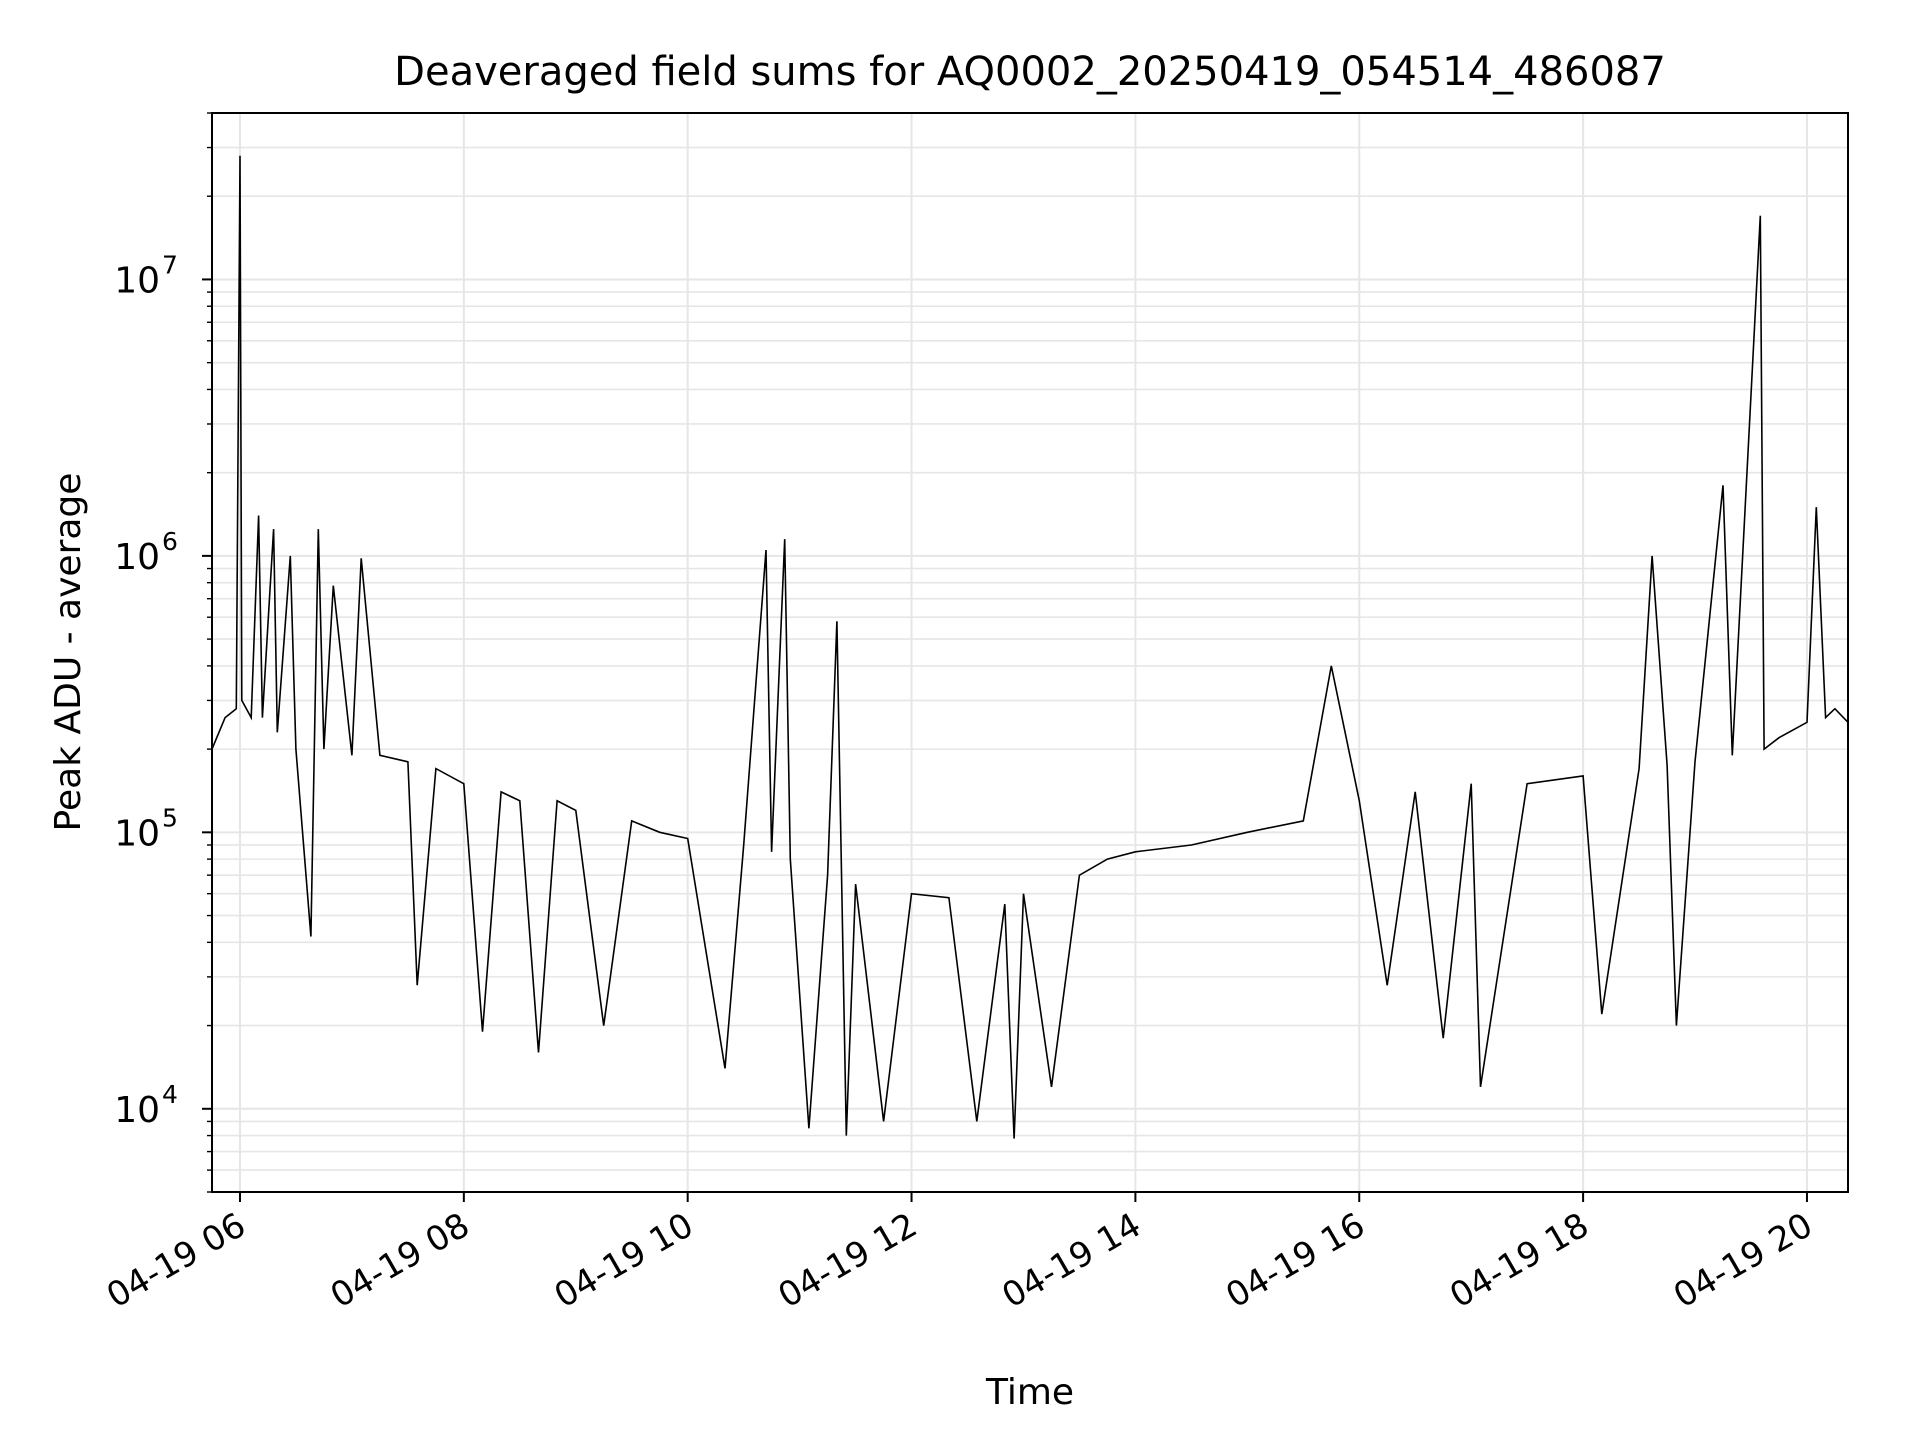 The height and width of the screenshot is (1440, 1920). What do you see at coordinates (68, 652) in the screenshot?
I see `y-axis-label: Peak ADU - average` at bounding box center [68, 652].